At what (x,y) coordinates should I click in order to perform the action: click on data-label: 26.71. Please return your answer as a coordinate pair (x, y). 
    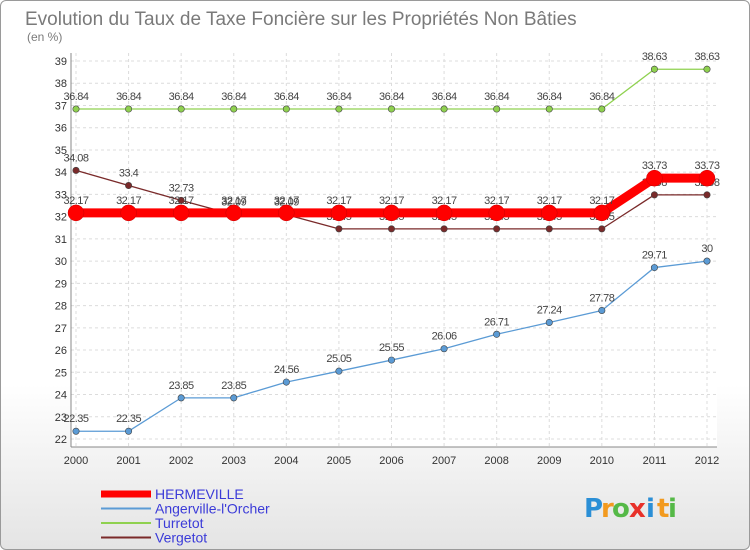
    Looking at the image, I should click on (496, 322).